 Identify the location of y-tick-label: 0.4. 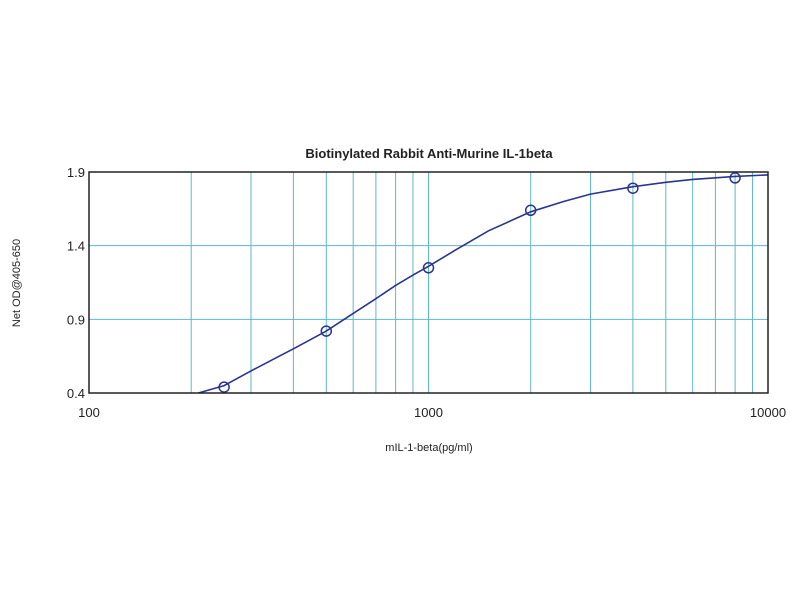
(76, 393).